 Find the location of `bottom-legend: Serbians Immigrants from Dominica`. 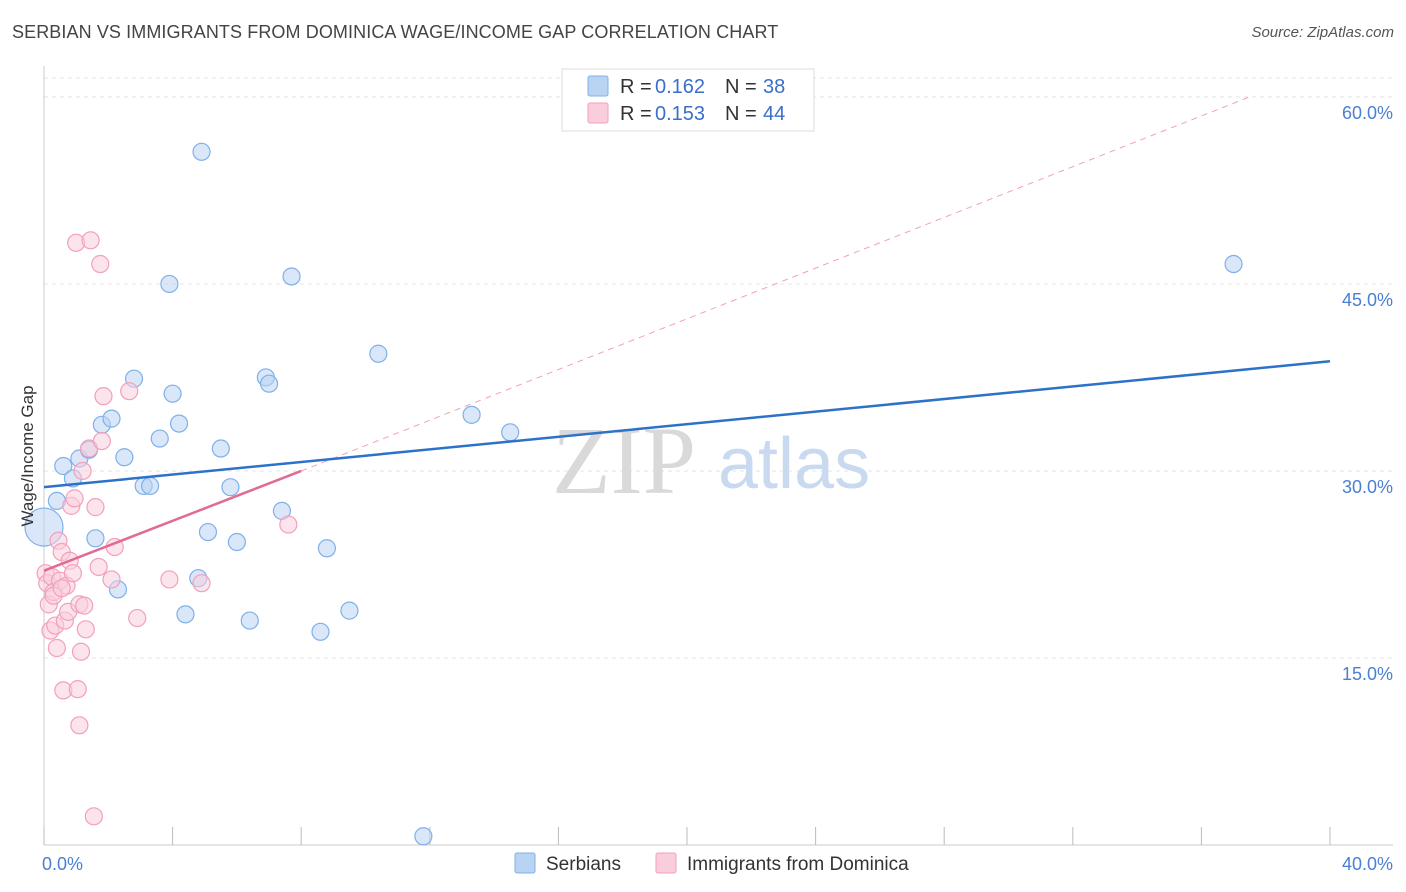

bottom-legend: Serbians Immigrants from Dominica is located at coordinates (711, 863).